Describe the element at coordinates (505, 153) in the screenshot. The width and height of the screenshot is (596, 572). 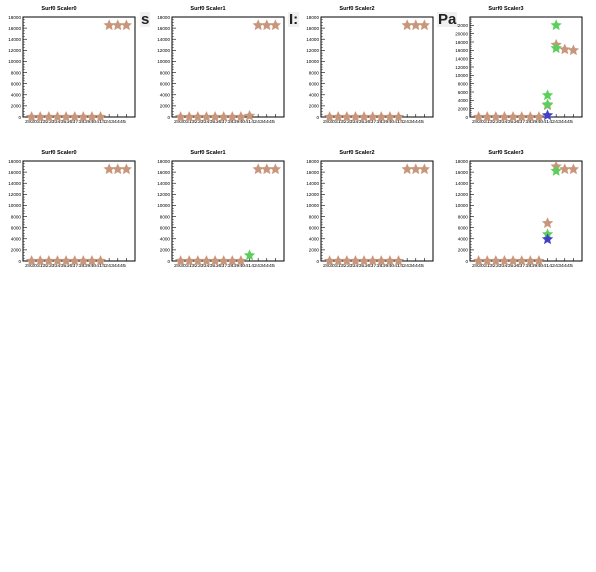
I see `chart-title: Surf0 Scaler3` at that location.